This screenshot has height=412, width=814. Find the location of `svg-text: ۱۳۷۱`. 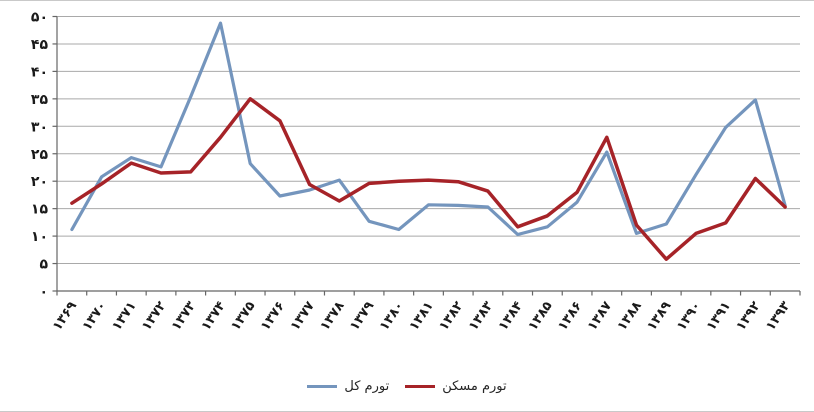

svg-text: ۱۳۷۱ is located at coordinates (124, 316).